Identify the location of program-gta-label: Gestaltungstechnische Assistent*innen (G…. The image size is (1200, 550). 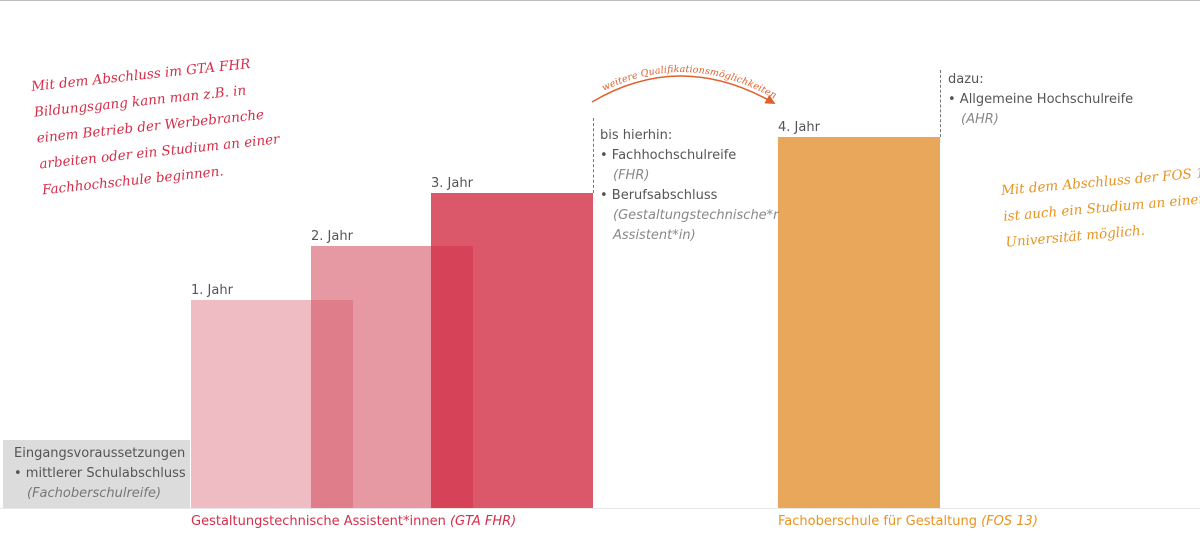
(353, 521).